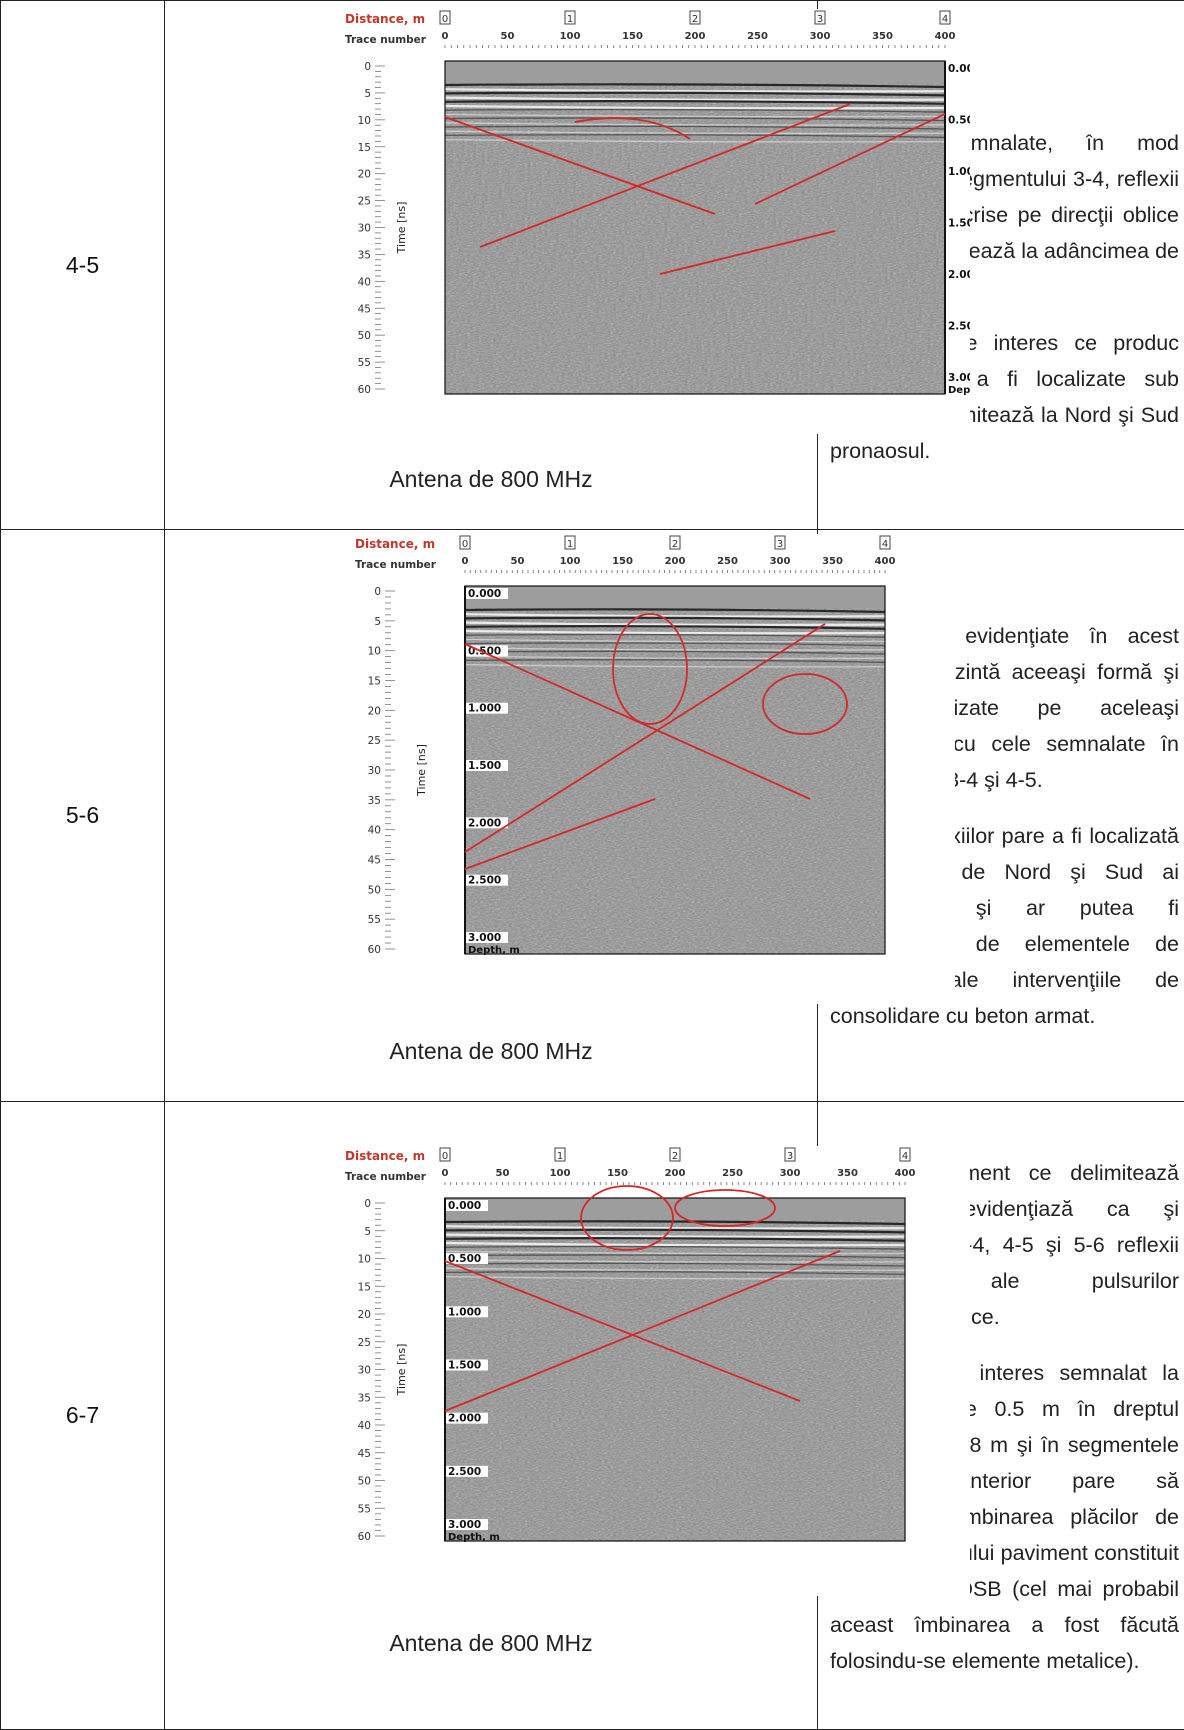  I want to click on segment-label: 6-7, so click(83, 1416).